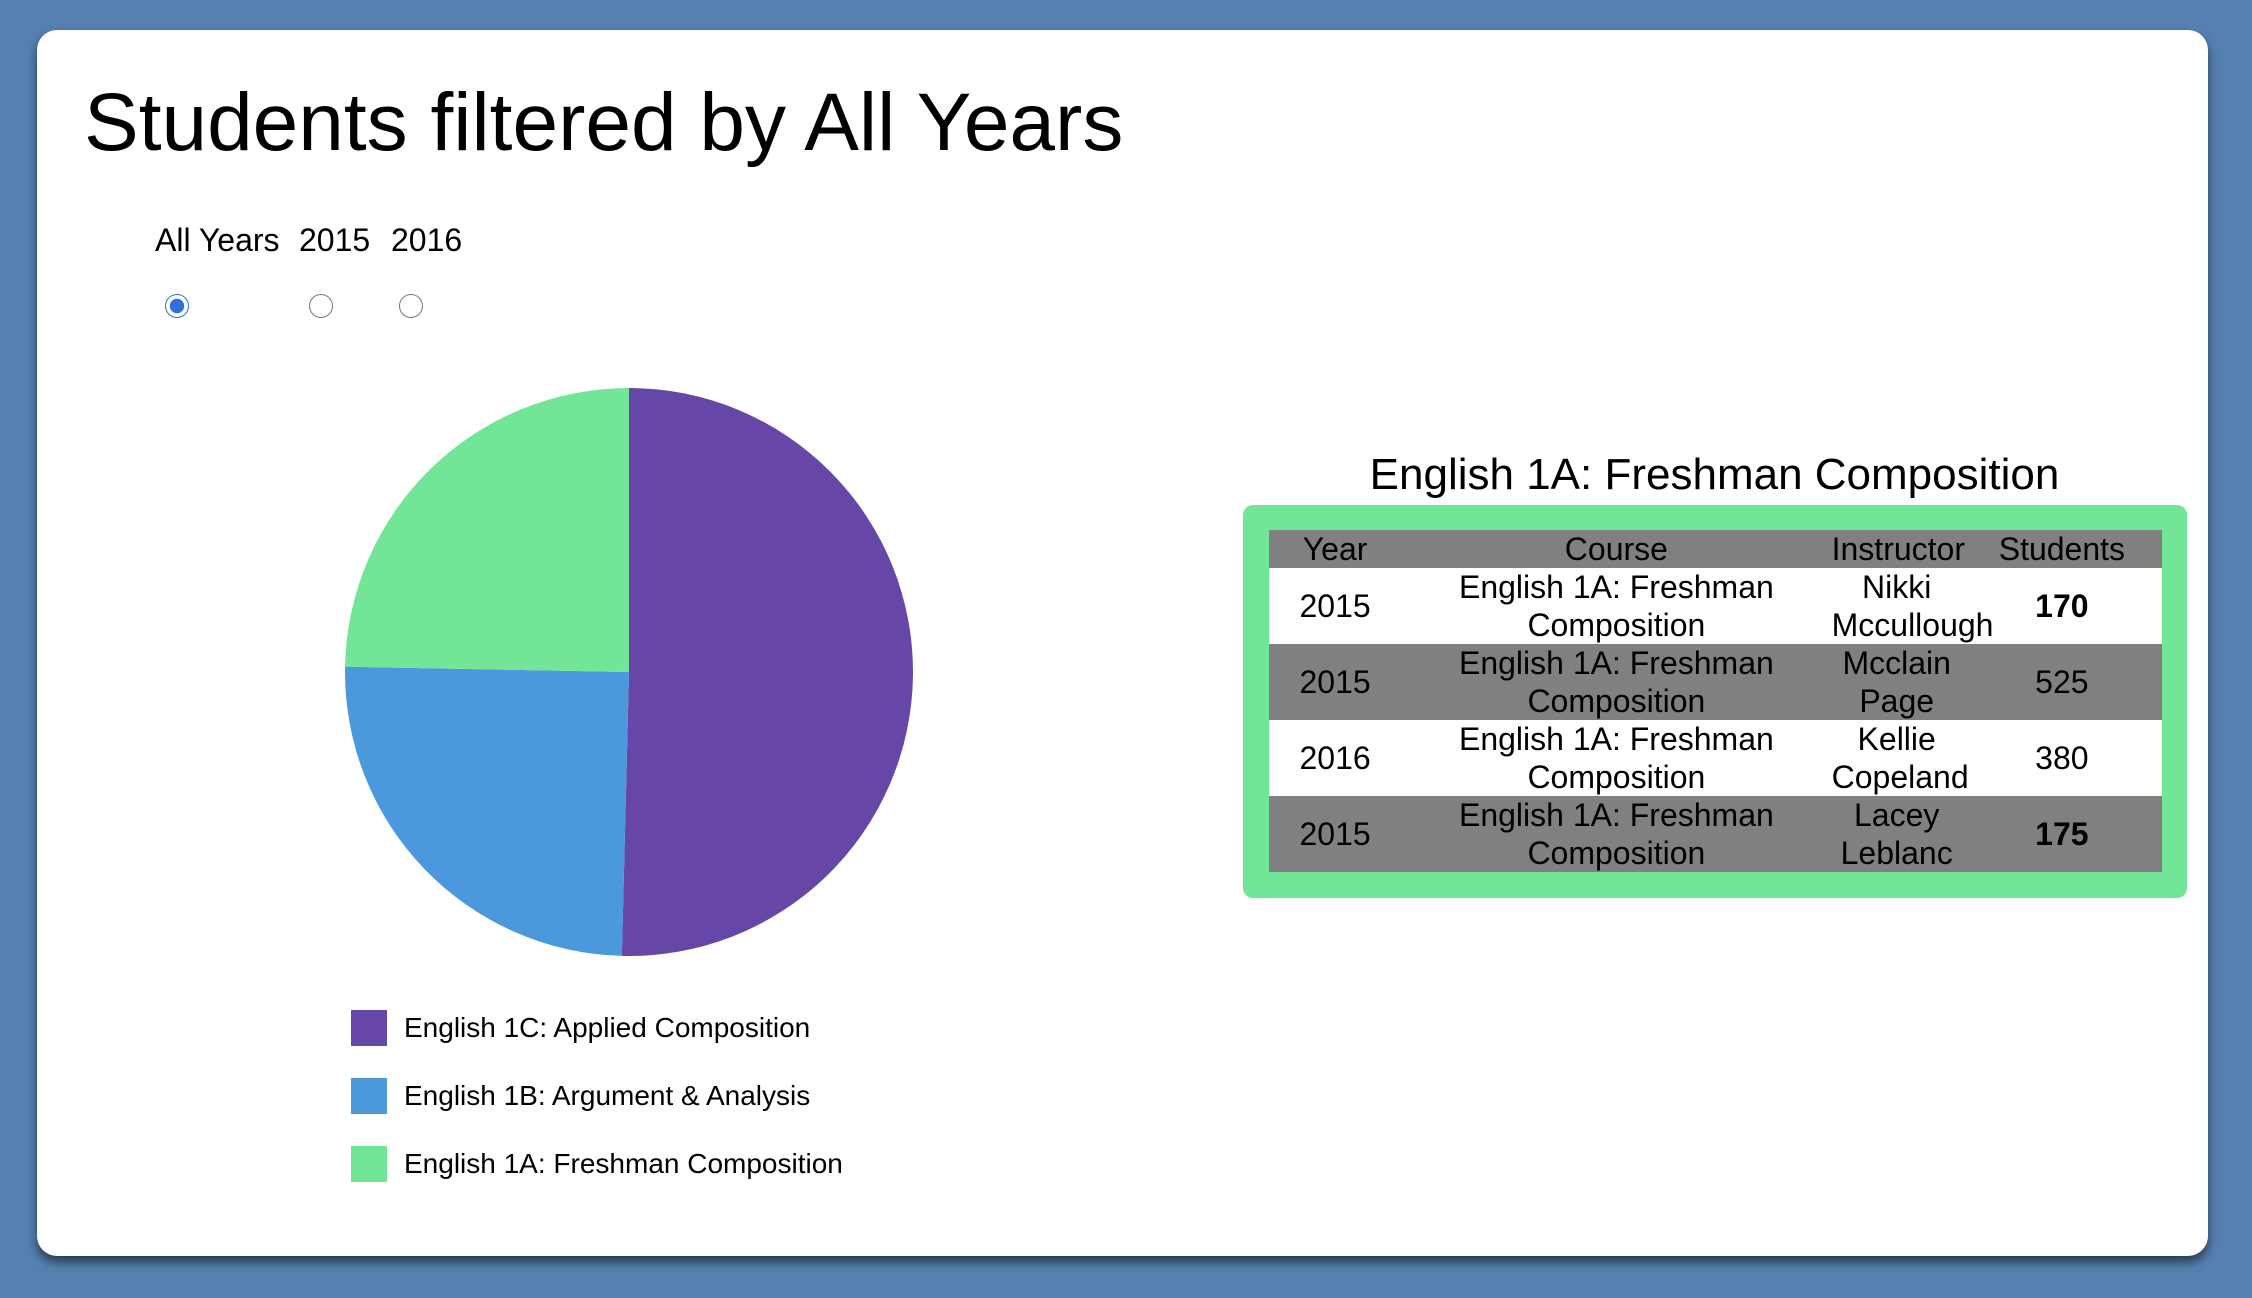 Image resolution: width=2252 pixels, height=1298 pixels. I want to click on pie-slice-1b, so click(487, 811).